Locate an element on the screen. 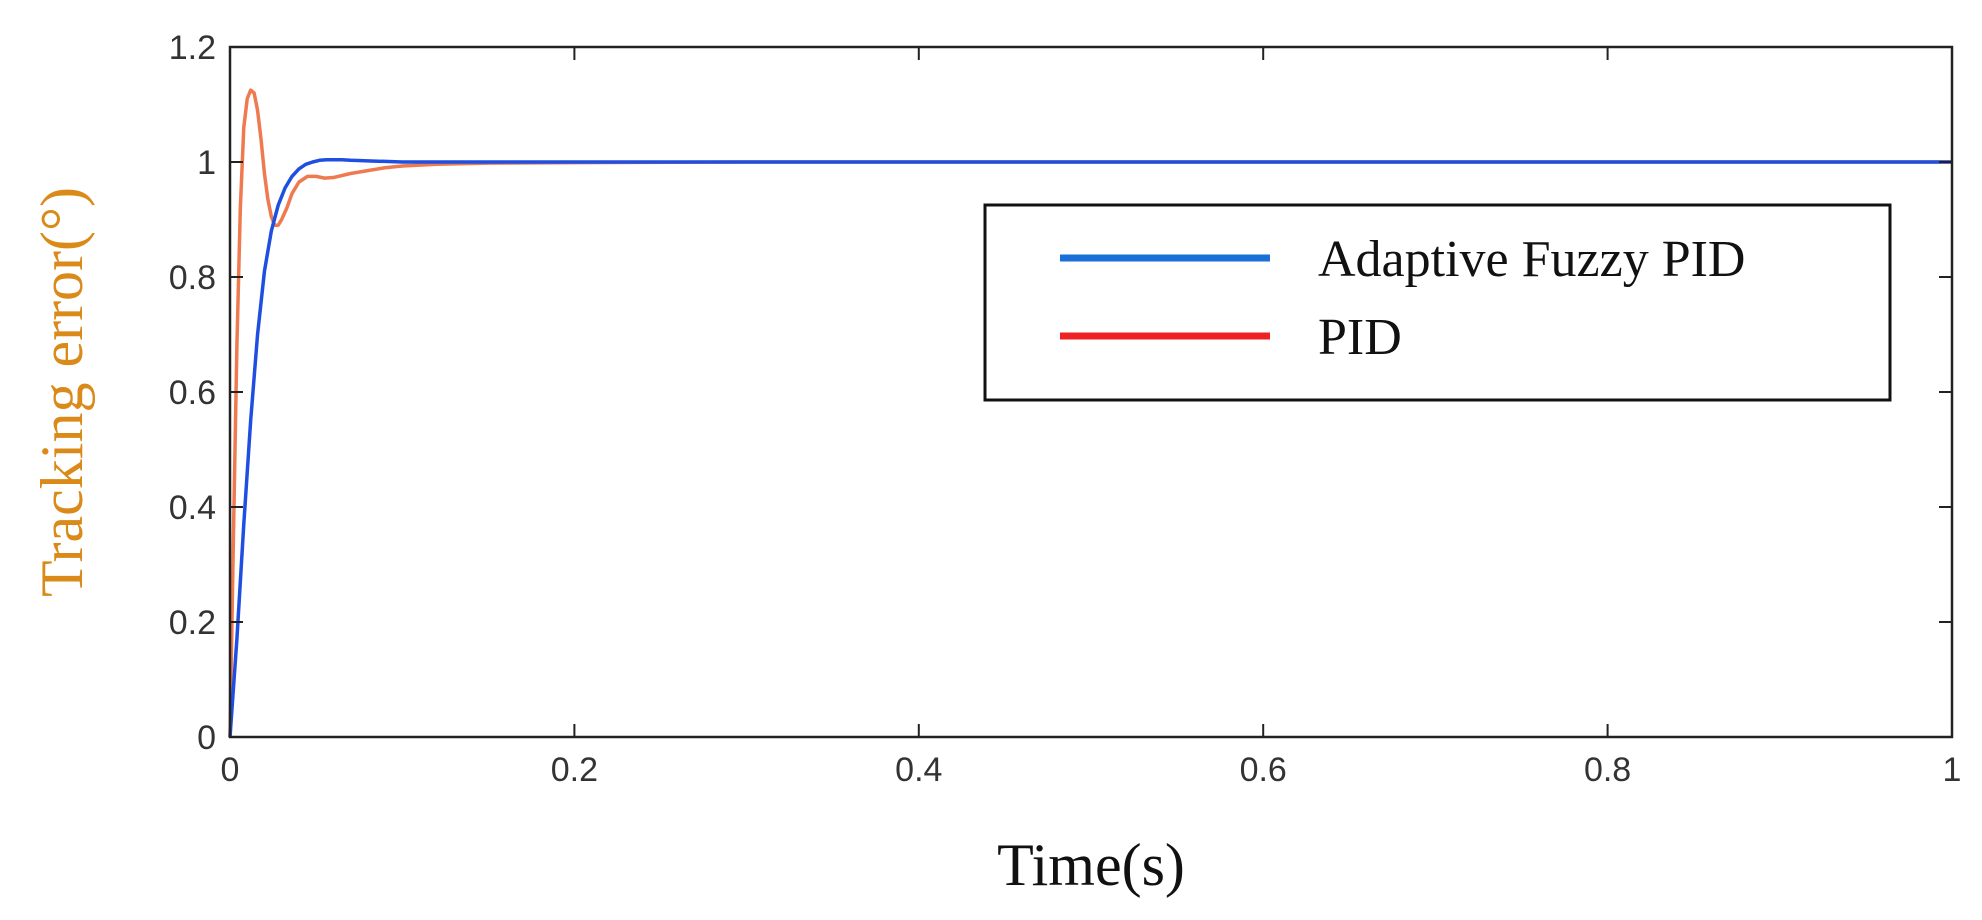 The height and width of the screenshot is (920, 1982). legend-box is located at coordinates (1437, 302).